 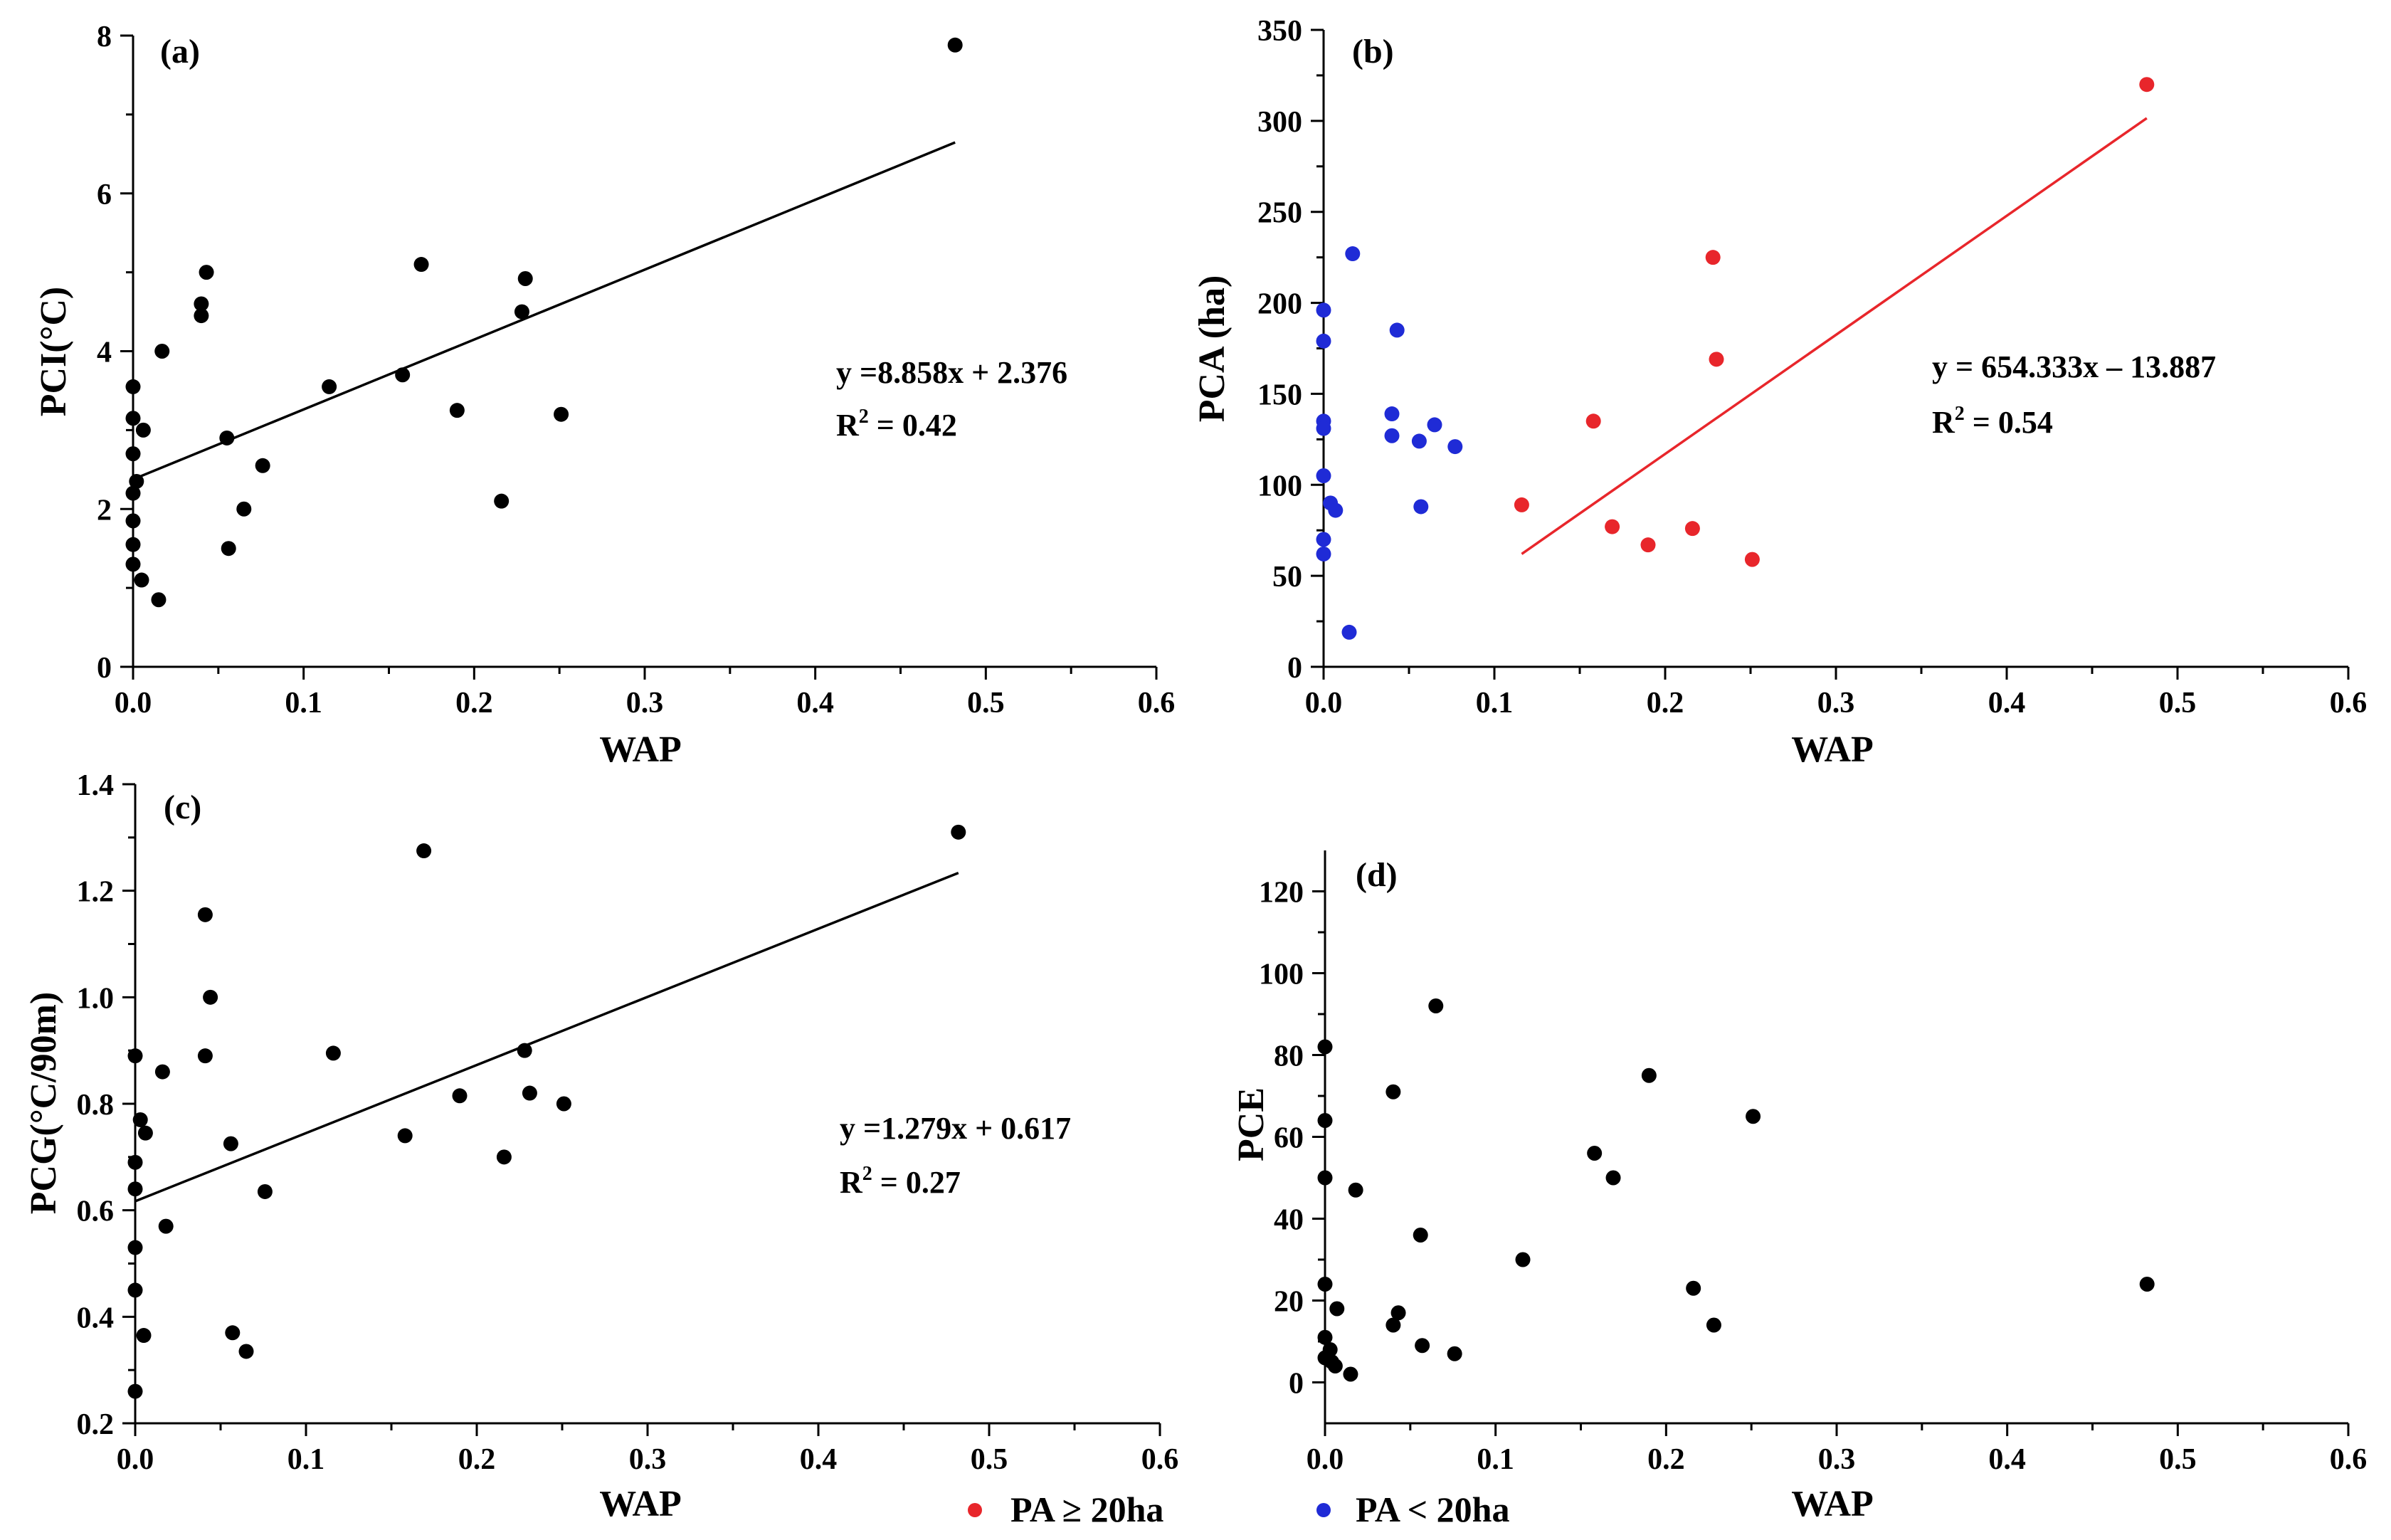 What do you see at coordinates (2074, 366) in the screenshot?
I see `b-equation: y = 654.333x – 13.887` at bounding box center [2074, 366].